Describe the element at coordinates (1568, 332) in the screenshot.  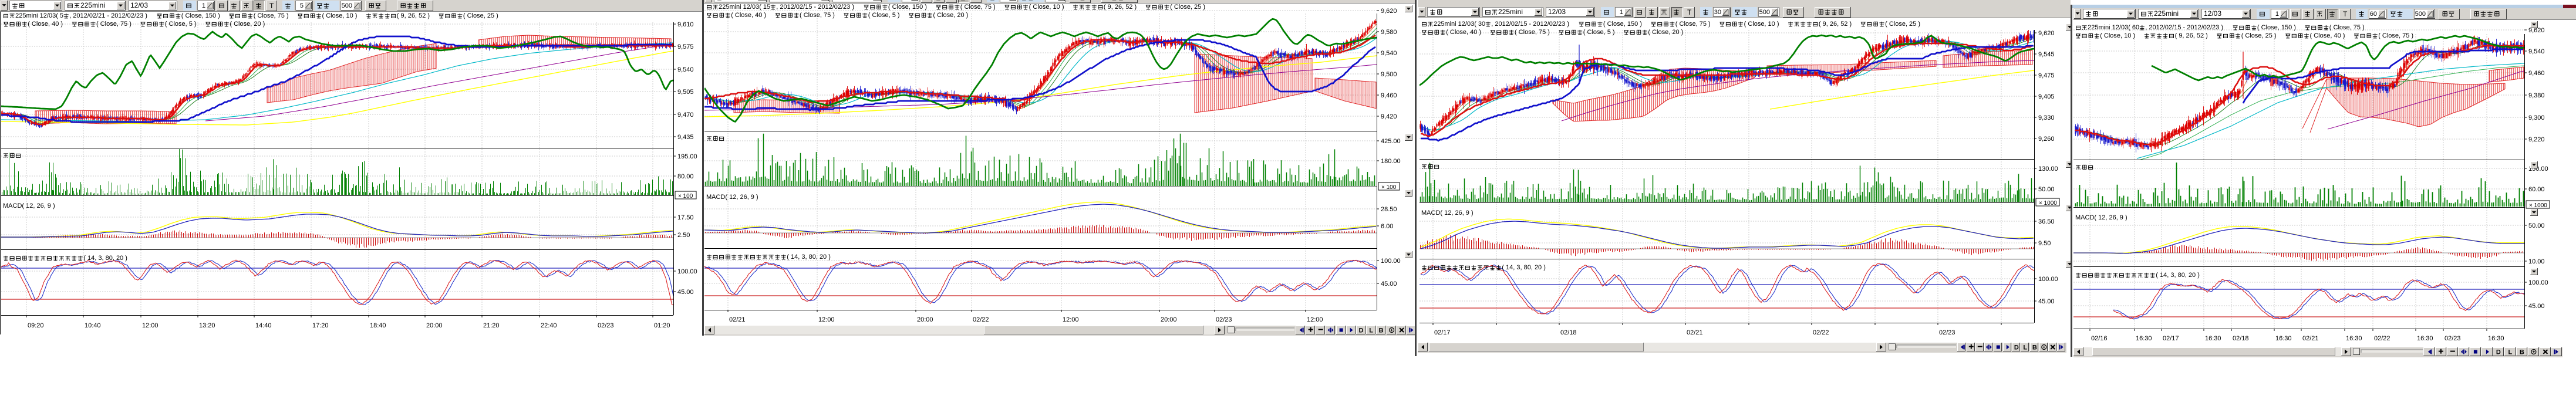
I see `svg-text: 02/18` at that location.